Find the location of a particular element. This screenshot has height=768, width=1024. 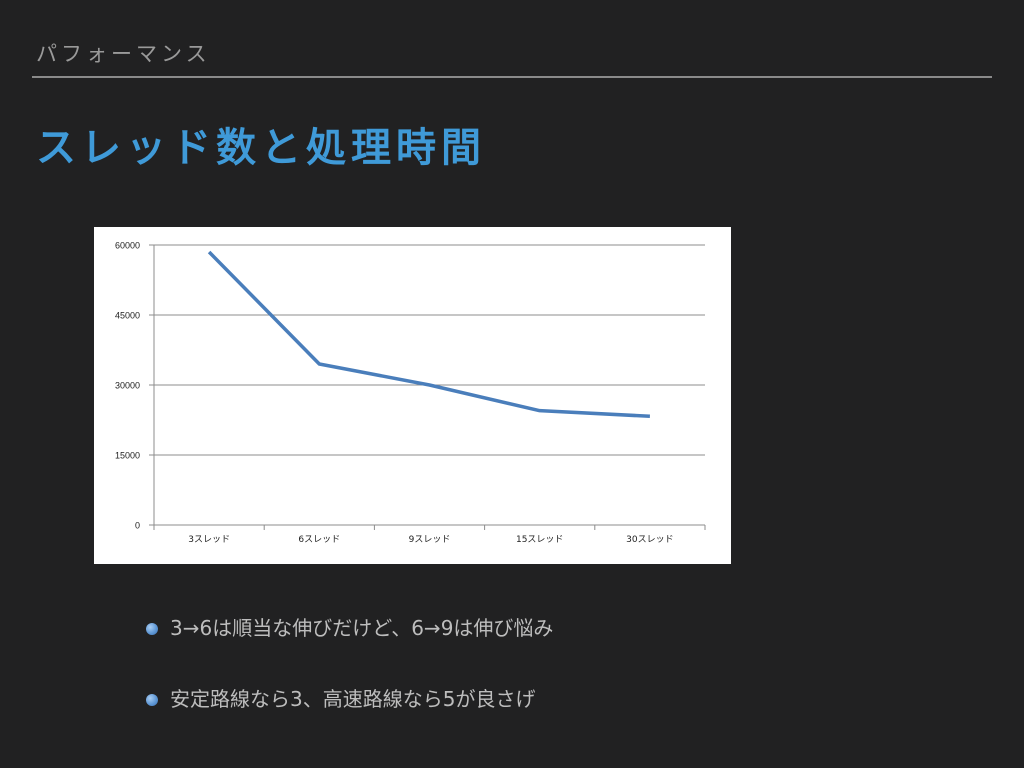

x-tick-label: 3スレッド is located at coordinates (209, 540).